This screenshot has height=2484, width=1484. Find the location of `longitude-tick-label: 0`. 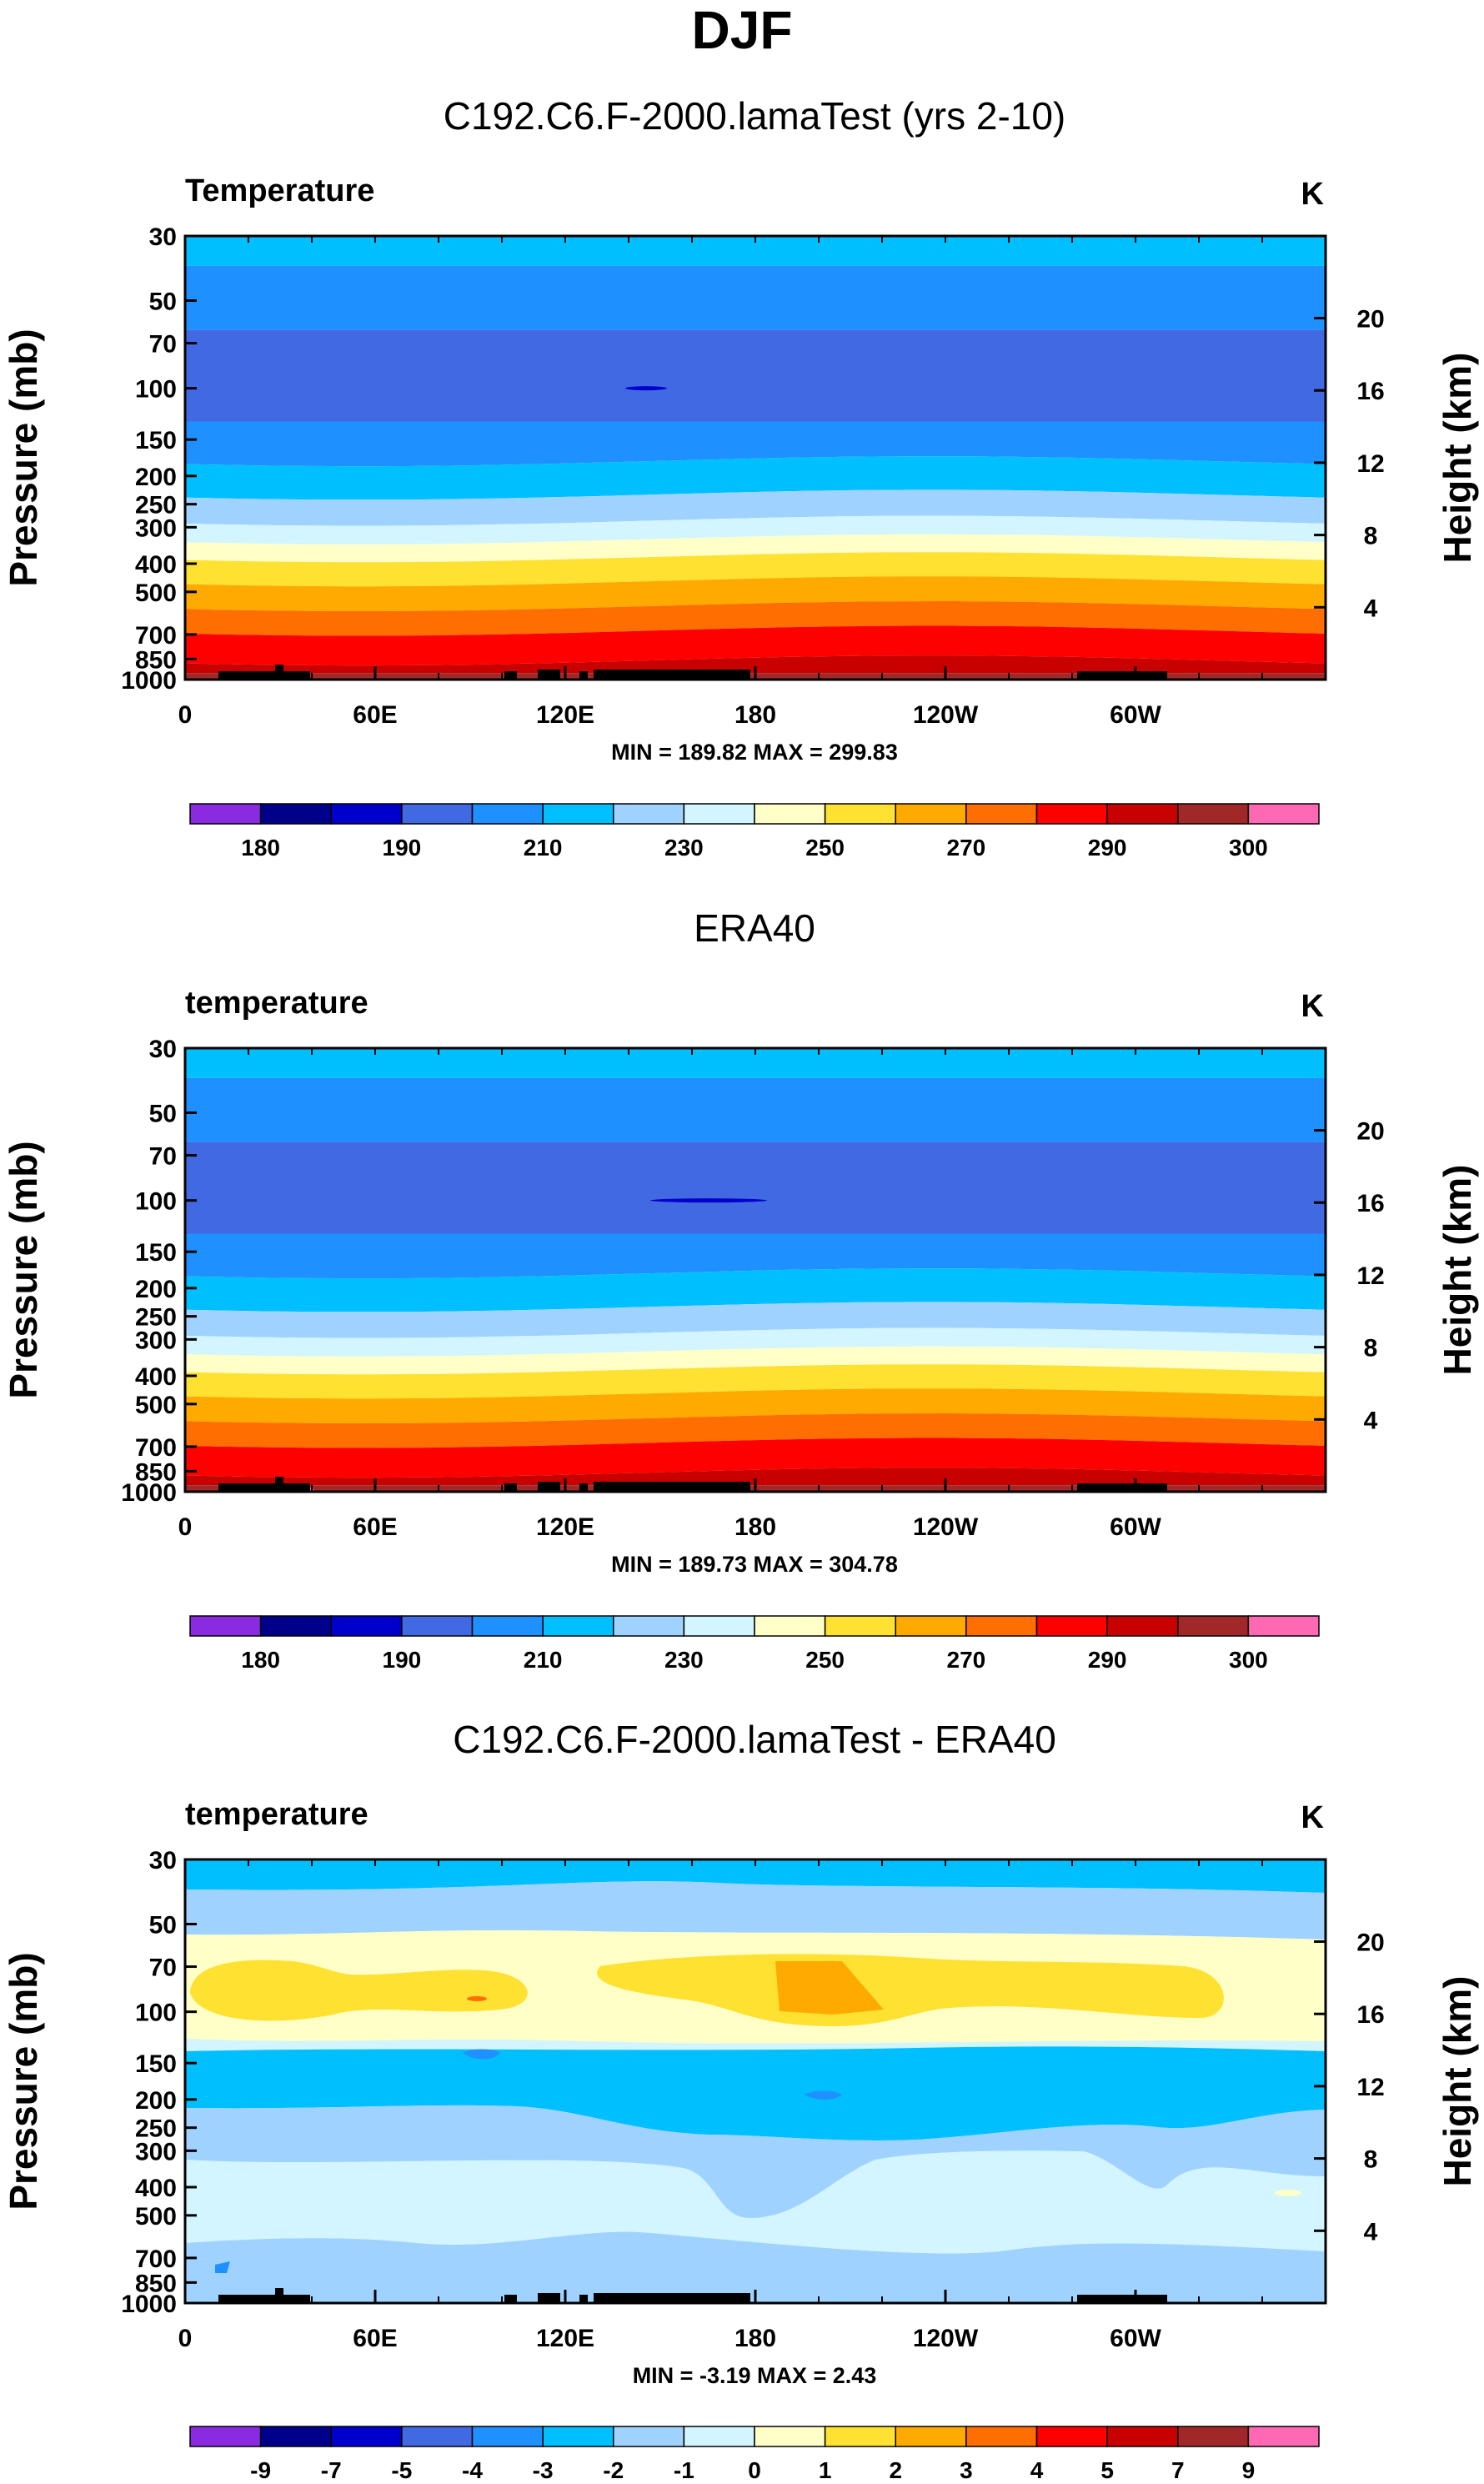

longitude-tick-label: 0 is located at coordinates (185, 2338).